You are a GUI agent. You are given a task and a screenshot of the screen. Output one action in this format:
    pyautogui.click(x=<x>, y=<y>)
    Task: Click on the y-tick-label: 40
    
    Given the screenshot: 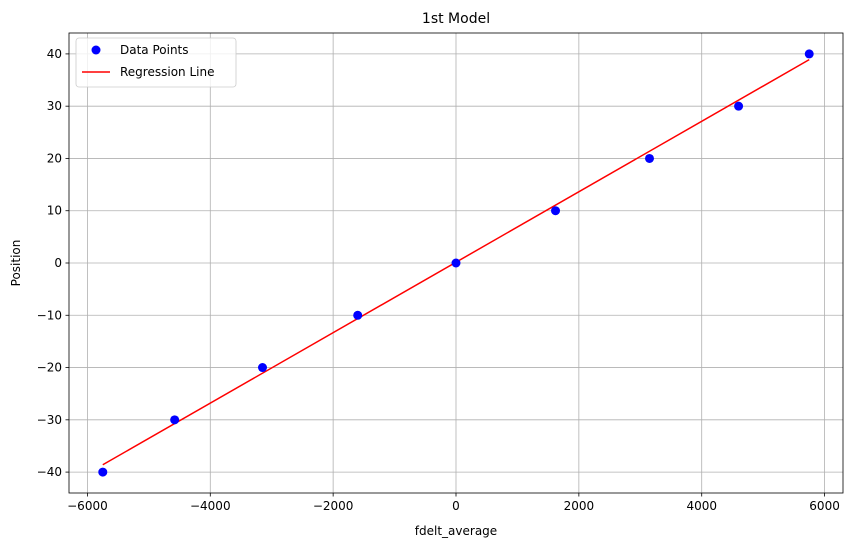 What is the action you would take?
    pyautogui.click(x=54, y=54)
    